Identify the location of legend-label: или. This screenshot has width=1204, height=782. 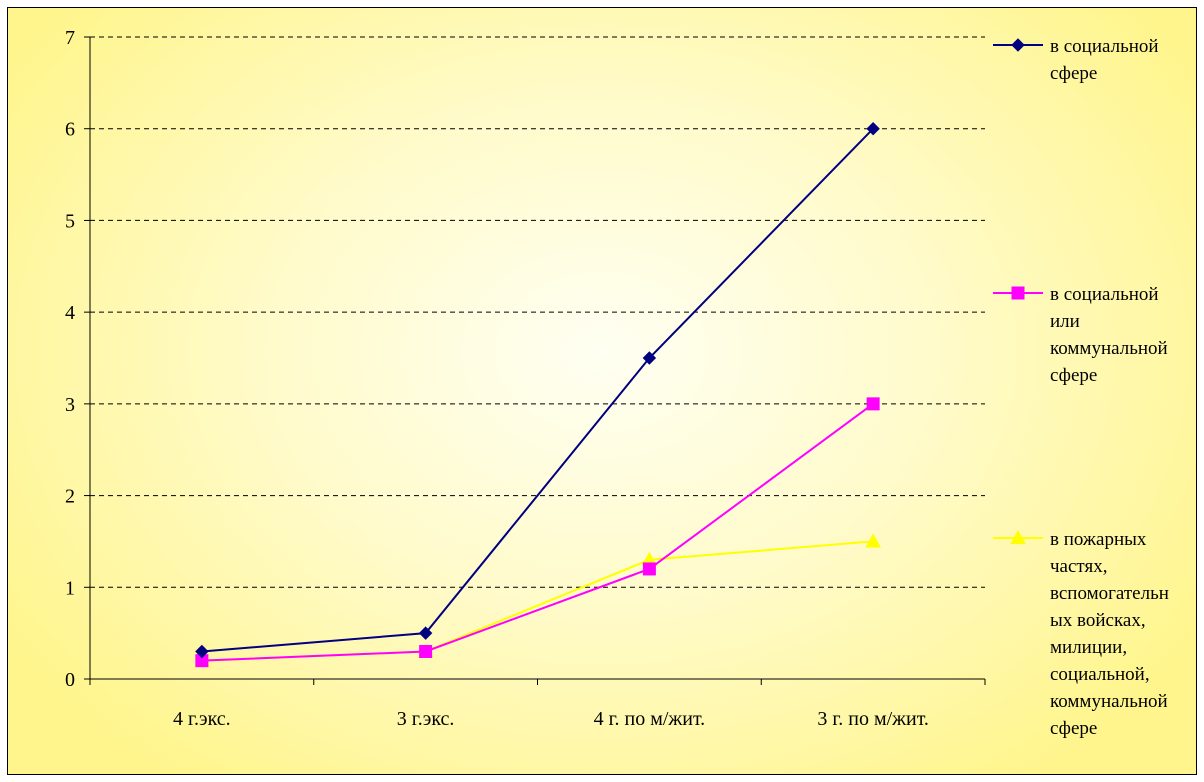
(1065, 321).